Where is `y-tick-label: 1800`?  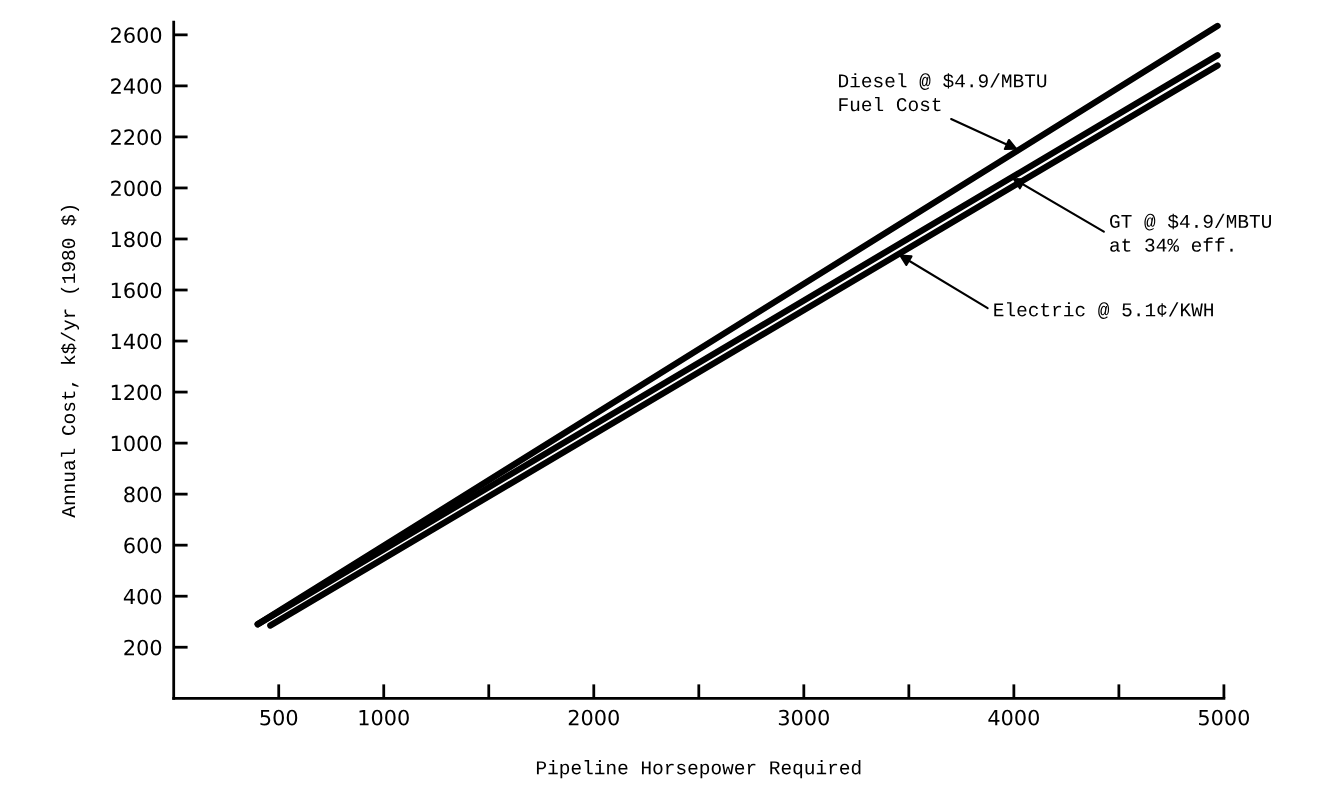
y-tick-label: 1800 is located at coordinates (136, 239).